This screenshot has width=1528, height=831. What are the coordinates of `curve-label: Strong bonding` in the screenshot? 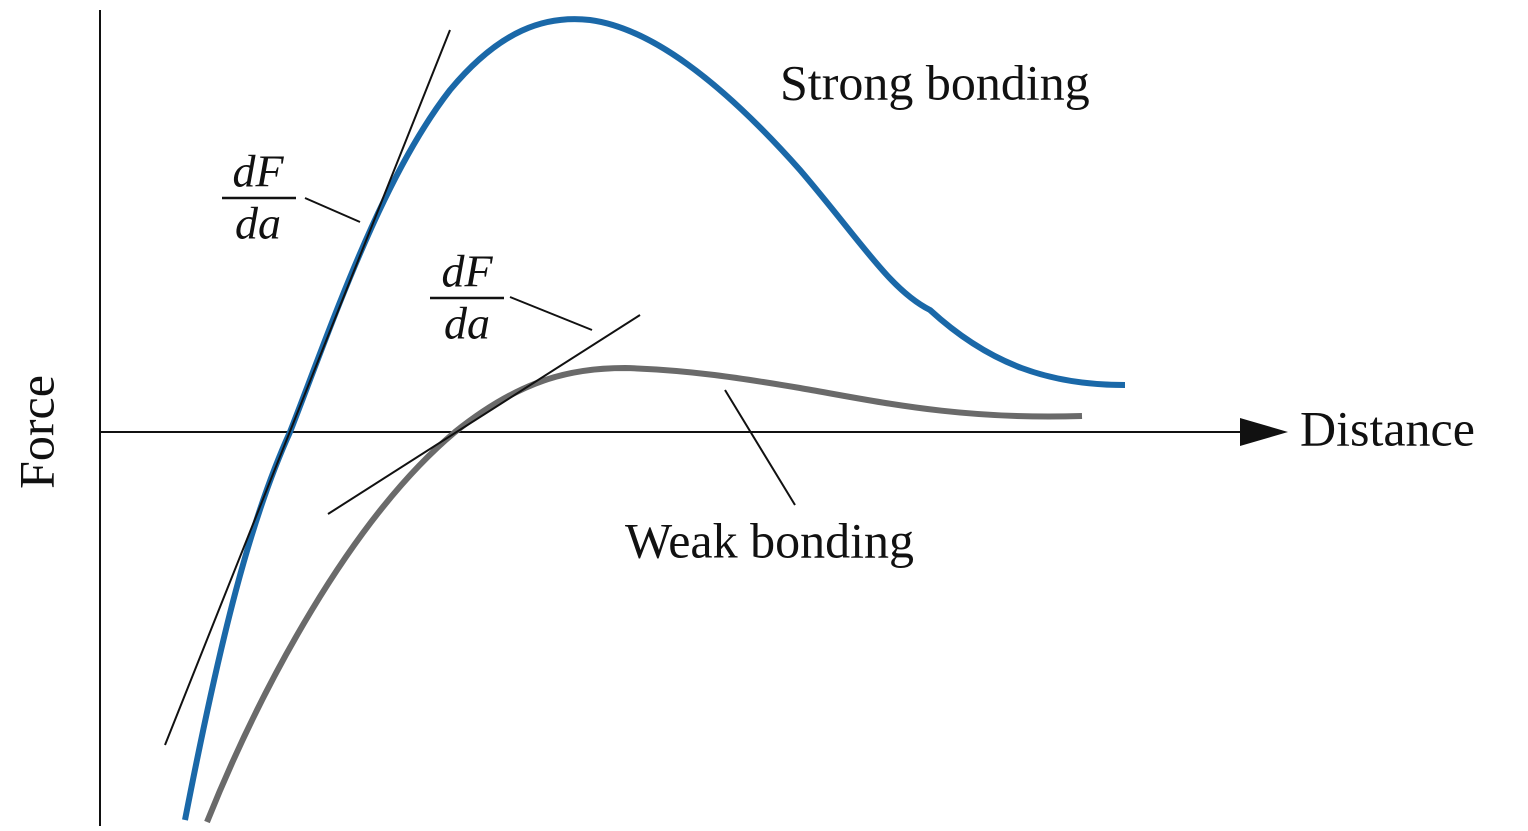 It's located at (935, 82).